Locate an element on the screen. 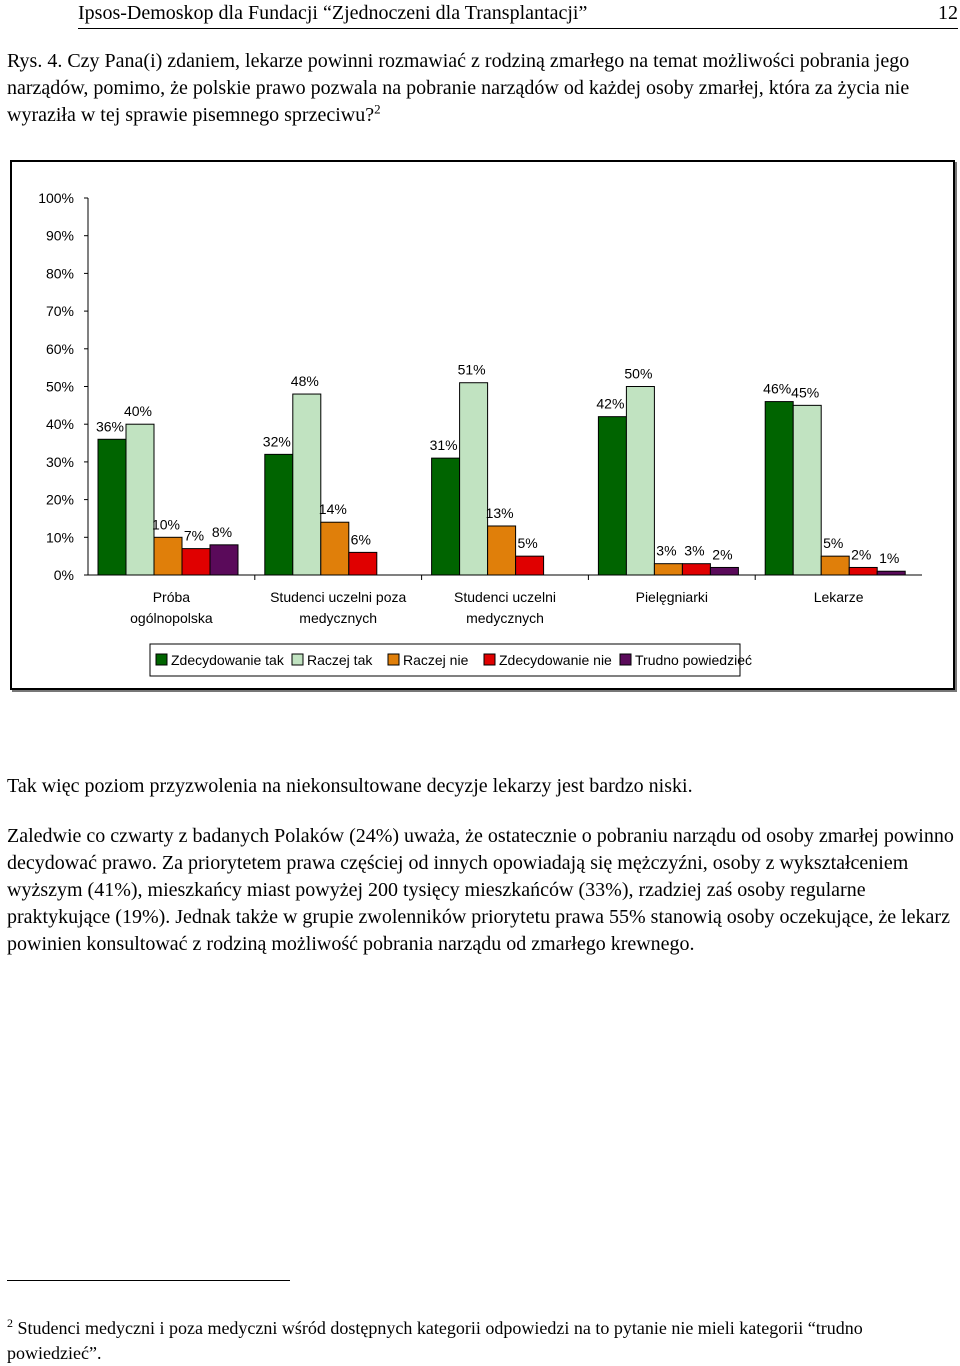 This screenshot has height=1366, width=960. y-tick-label: 40% is located at coordinates (60, 424).